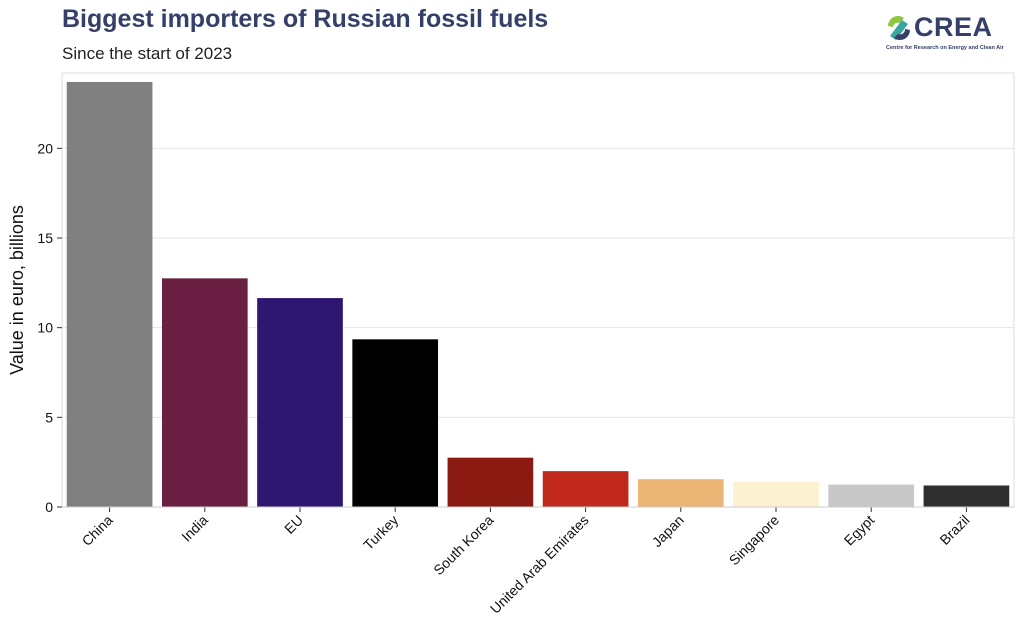 The image size is (1024, 640). Describe the element at coordinates (871, 495) in the screenshot. I see `bar-egypt` at that location.